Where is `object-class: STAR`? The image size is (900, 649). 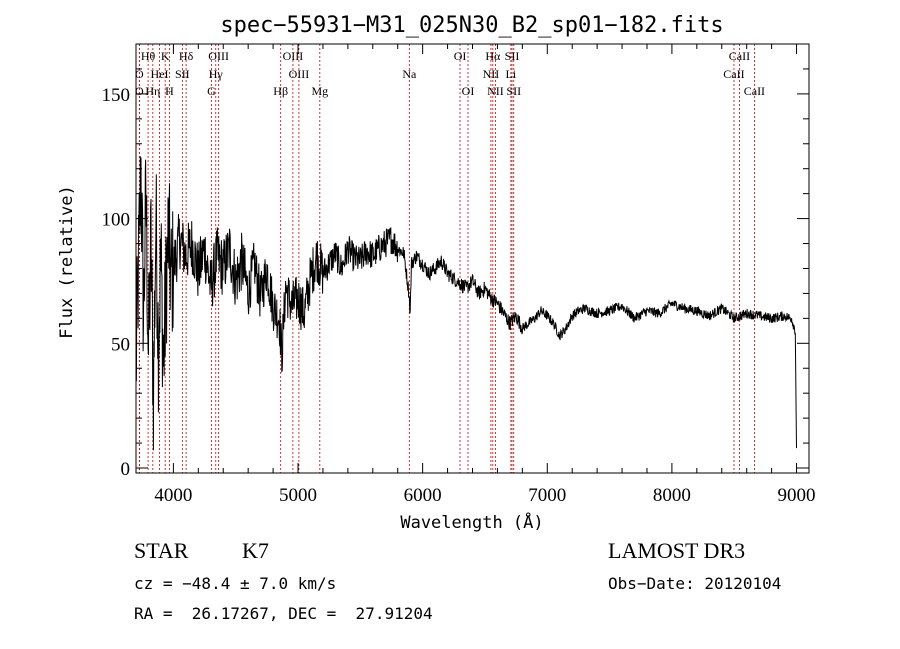
object-class: STAR is located at coordinates (161, 550).